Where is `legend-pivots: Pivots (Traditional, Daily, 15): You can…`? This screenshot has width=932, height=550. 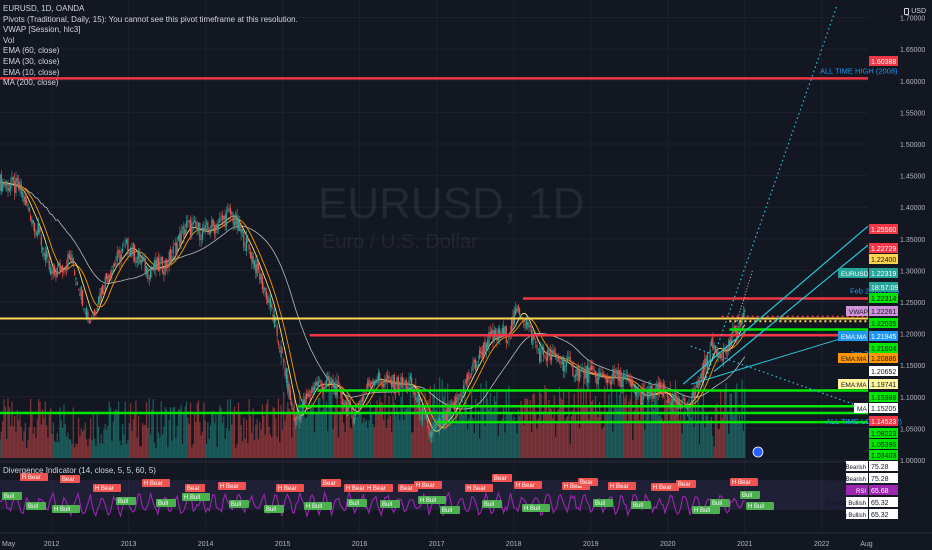 legend-pivots: Pivots (Traditional, Daily, 15): You can… is located at coordinates (150, 19).